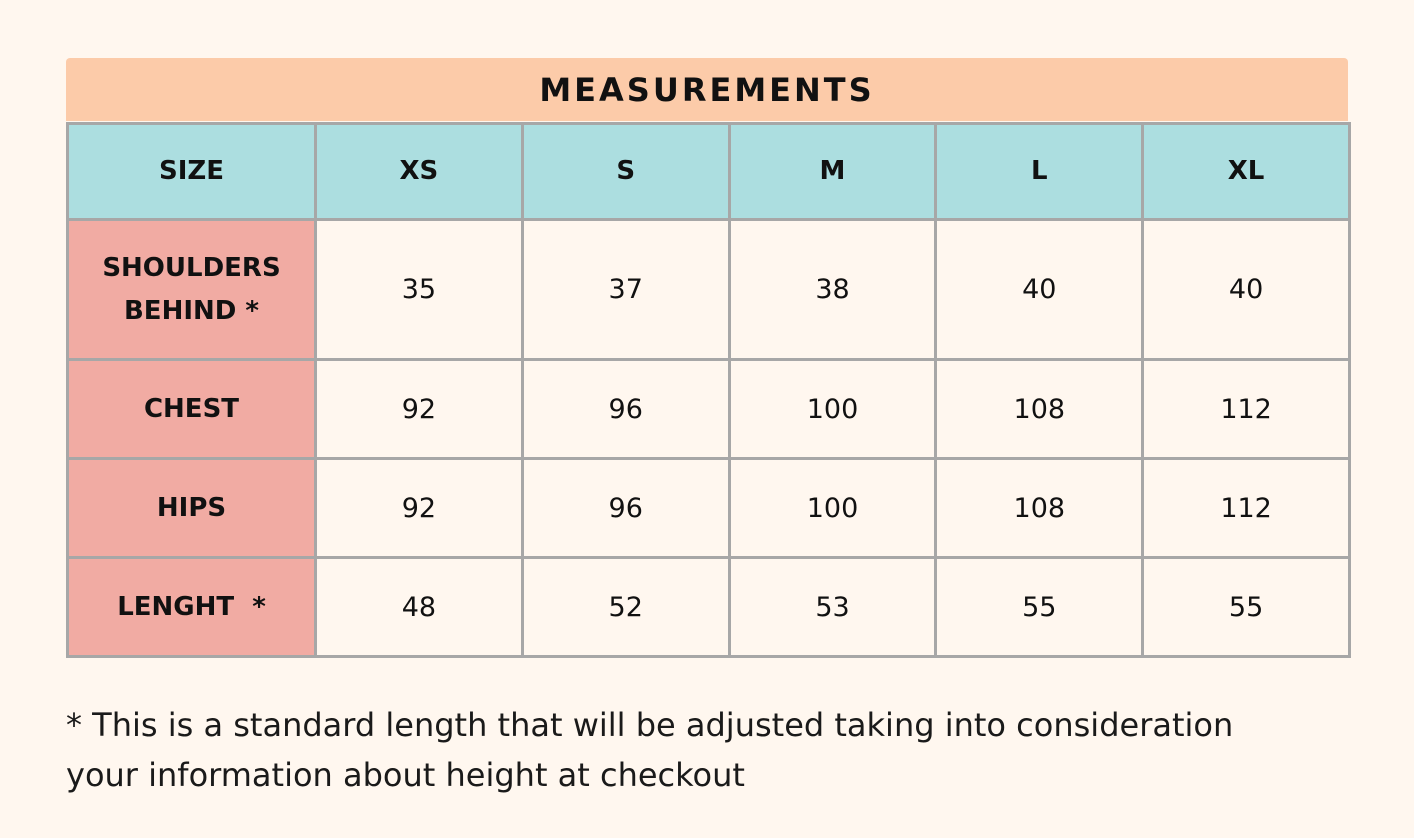  What do you see at coordinates (419, 171) in the screenshot?
I see `size-xs-header: XS` at bounding box center [419, 171].